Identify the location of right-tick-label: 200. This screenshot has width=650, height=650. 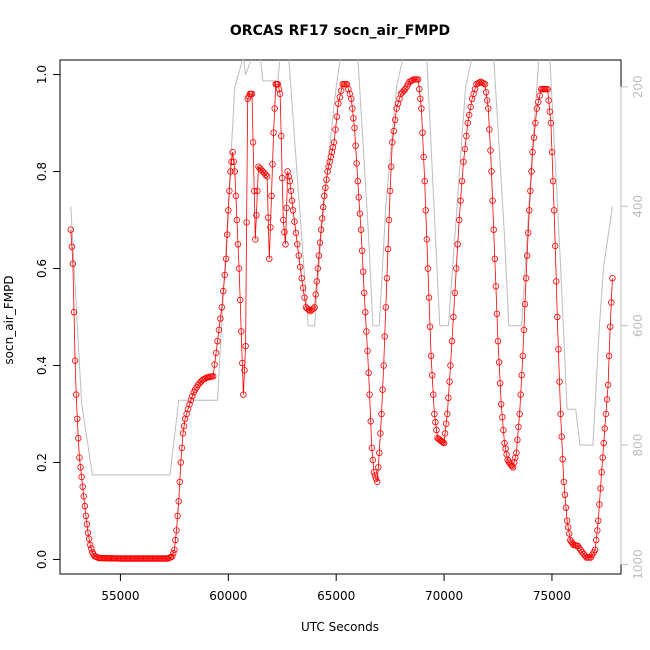
(638, 86).